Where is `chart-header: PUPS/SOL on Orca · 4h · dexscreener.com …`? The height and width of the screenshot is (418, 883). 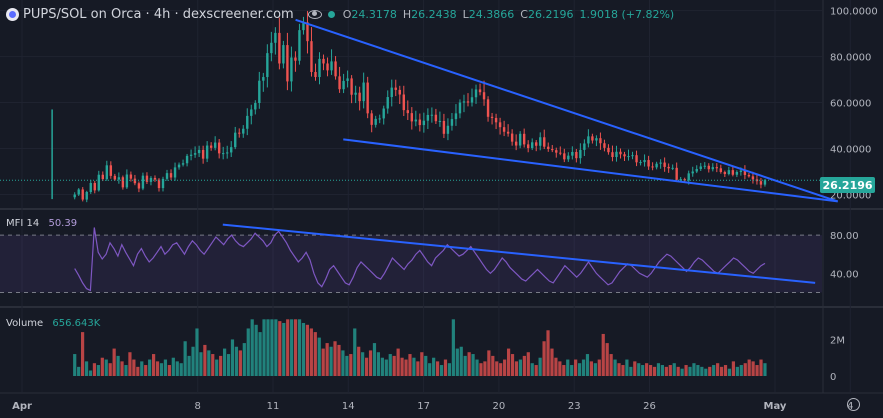
chart-header: PUPS/SOL on Orca · 4h · dexscreener.com … is located at coordinates (340, 14).